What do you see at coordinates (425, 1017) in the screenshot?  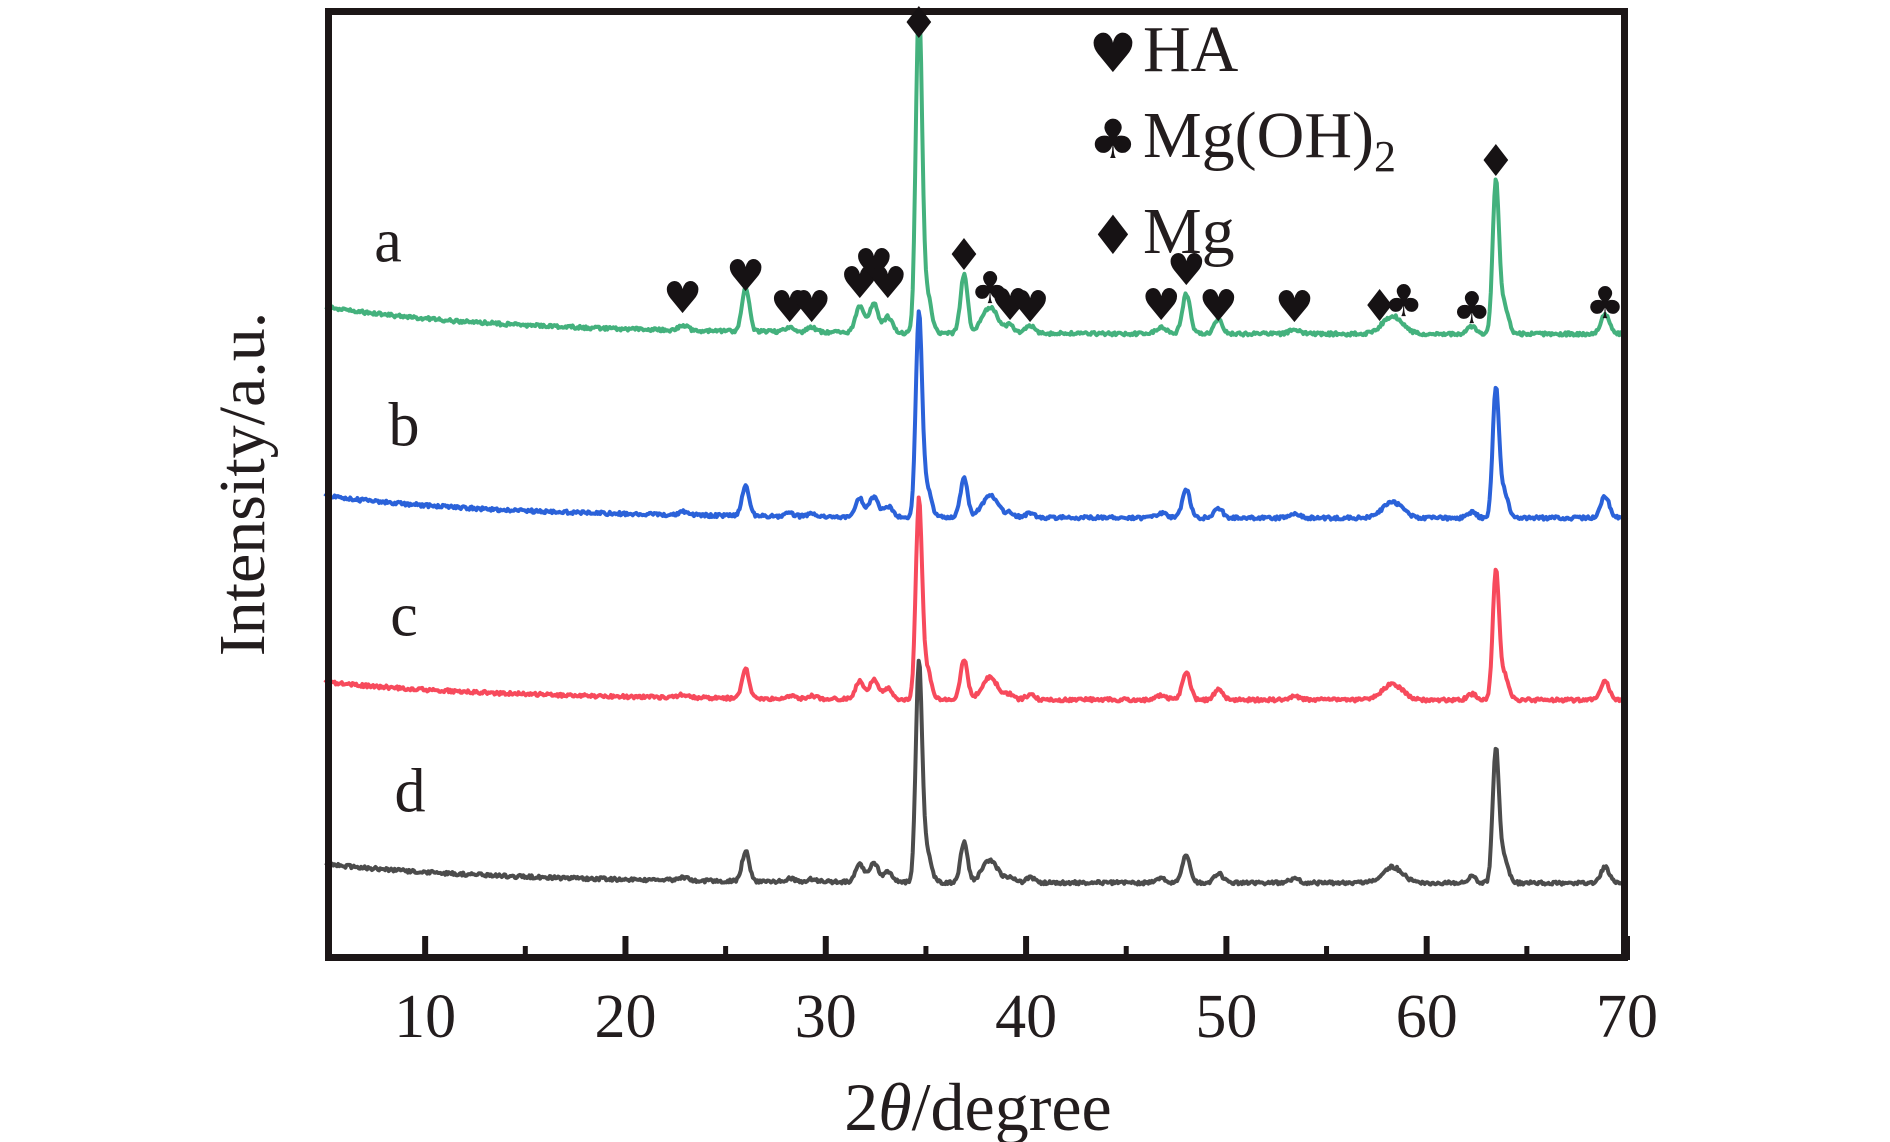 I see `x-tick-label-10: 10` at bounding box center [425, 1017].